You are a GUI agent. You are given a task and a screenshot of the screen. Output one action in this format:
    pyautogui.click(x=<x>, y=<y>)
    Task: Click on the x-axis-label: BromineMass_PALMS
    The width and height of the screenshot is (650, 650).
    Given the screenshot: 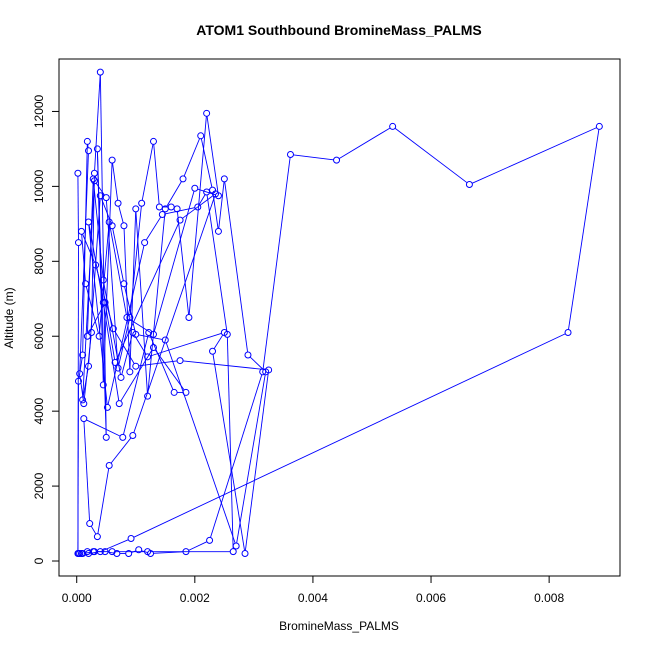 What is the action you would take?
    pyautogui.click(x=339, y=626)
    